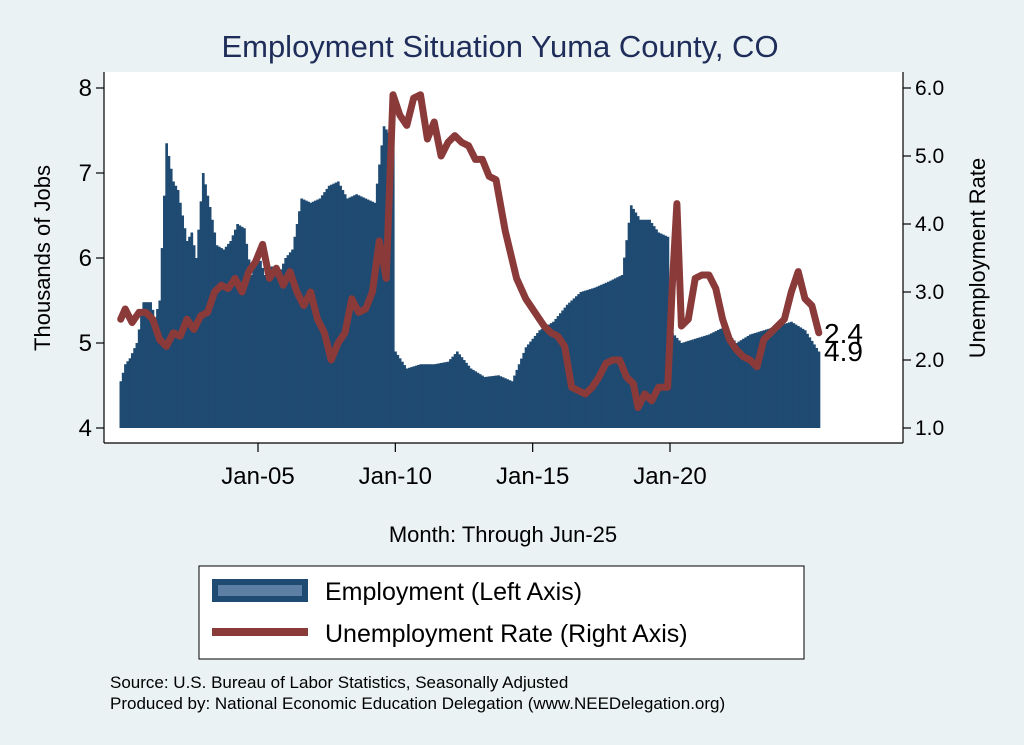 The image size is (1024, 745). What do you see at coordinates (929, 428) in the screenshot?
I see `right-axis-tick-label: 1.0` at bounding box center [929, 428].